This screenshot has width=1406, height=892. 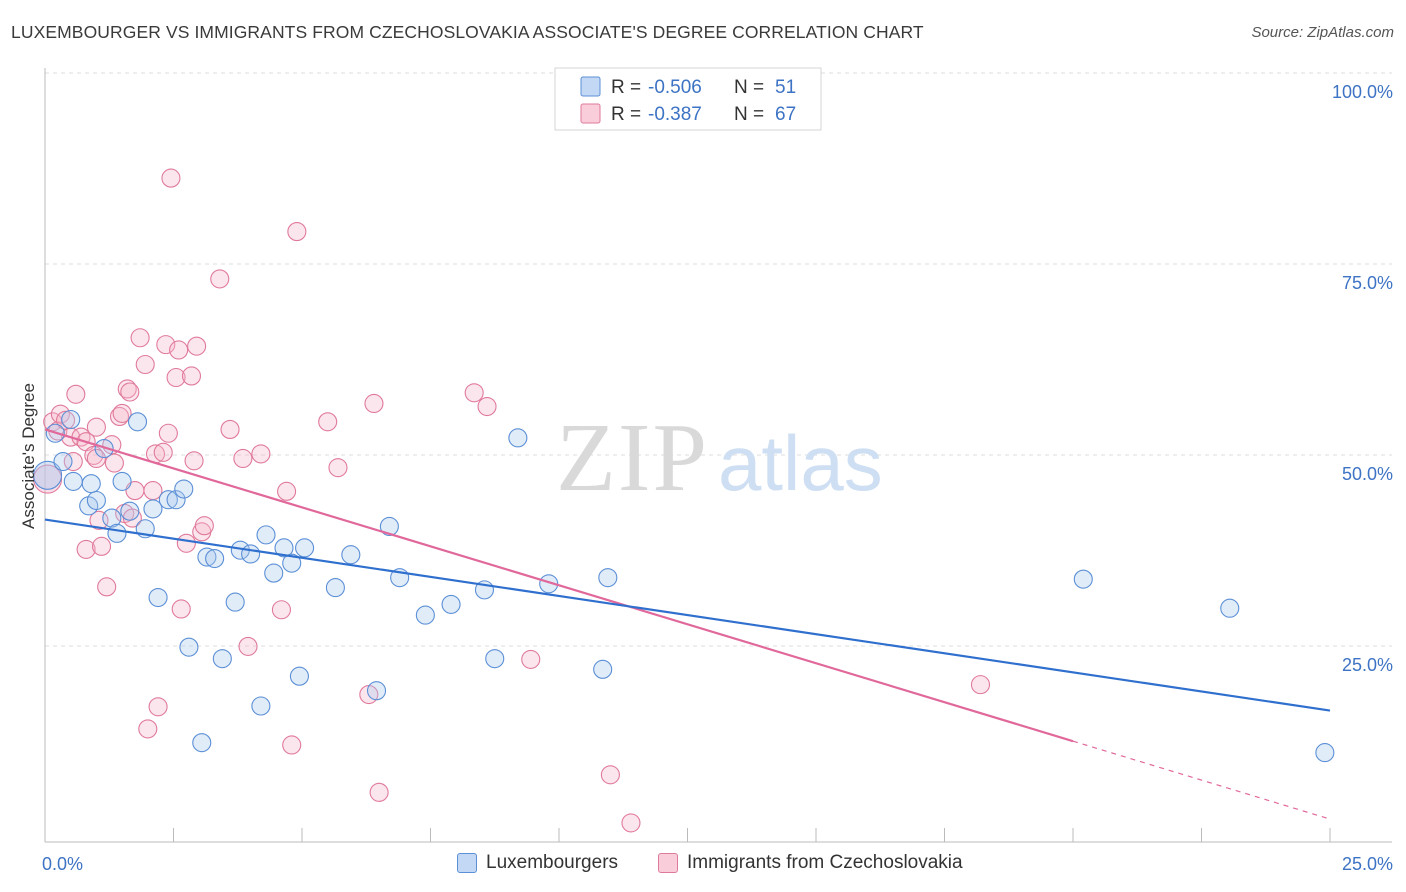 What do you see at coordinates (632, 458) in the screenshot?
I see `watermark-zip: ZIP` at bounding box center [632, 458].